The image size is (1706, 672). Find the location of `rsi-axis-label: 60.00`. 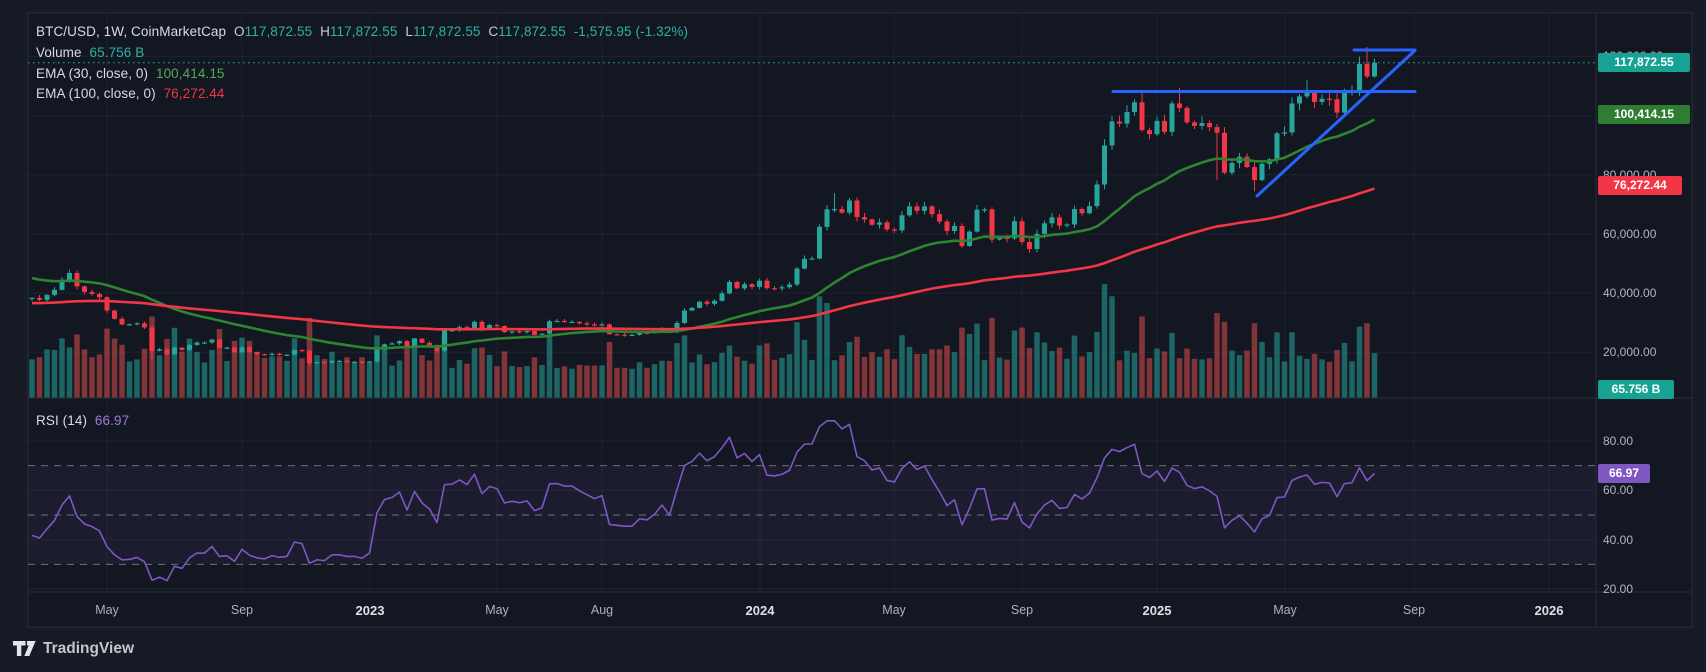

rsi-axis-label: 60.00 is located at coordinates (1618, 490).